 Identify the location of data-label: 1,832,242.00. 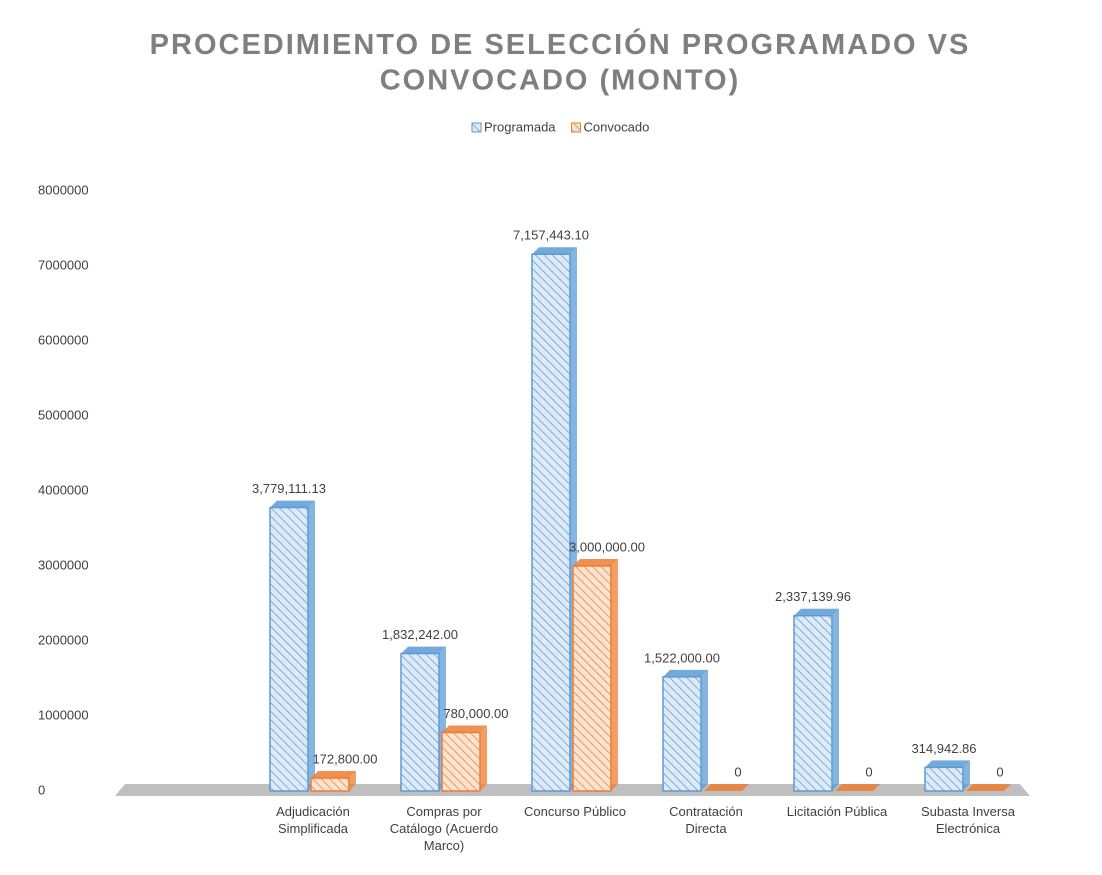
(420, 634).